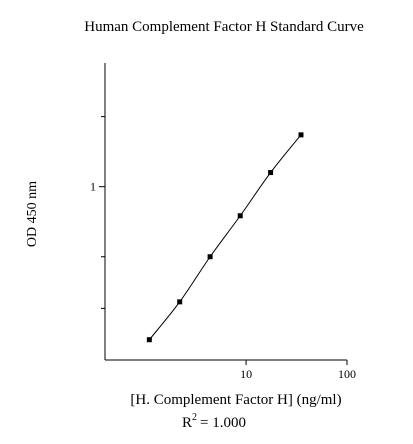  What do you see at coordinates (246, 374) in the screenshot?
I see `x-tick-label: 10` at bounding box center [246, 374].